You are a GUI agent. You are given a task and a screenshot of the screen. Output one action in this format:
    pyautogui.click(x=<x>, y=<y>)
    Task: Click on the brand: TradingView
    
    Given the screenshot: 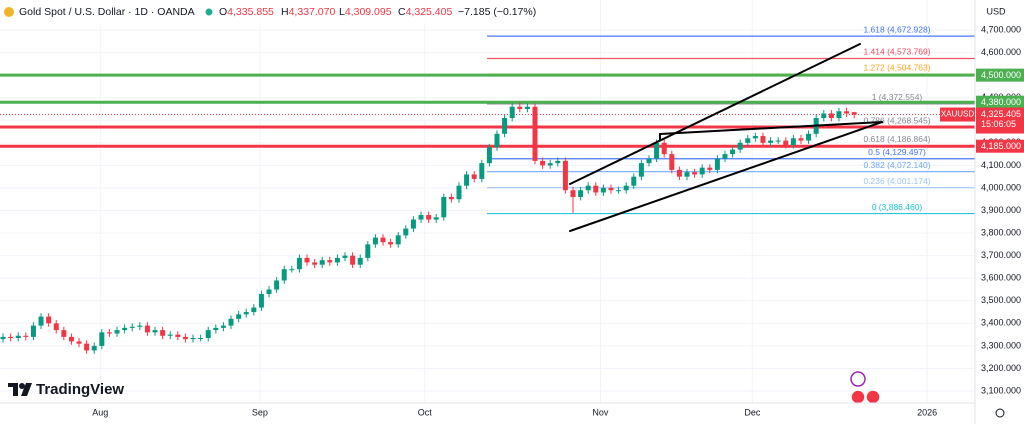 What is the action you would take?
    pyautogui.click(x=66, y=389)
    